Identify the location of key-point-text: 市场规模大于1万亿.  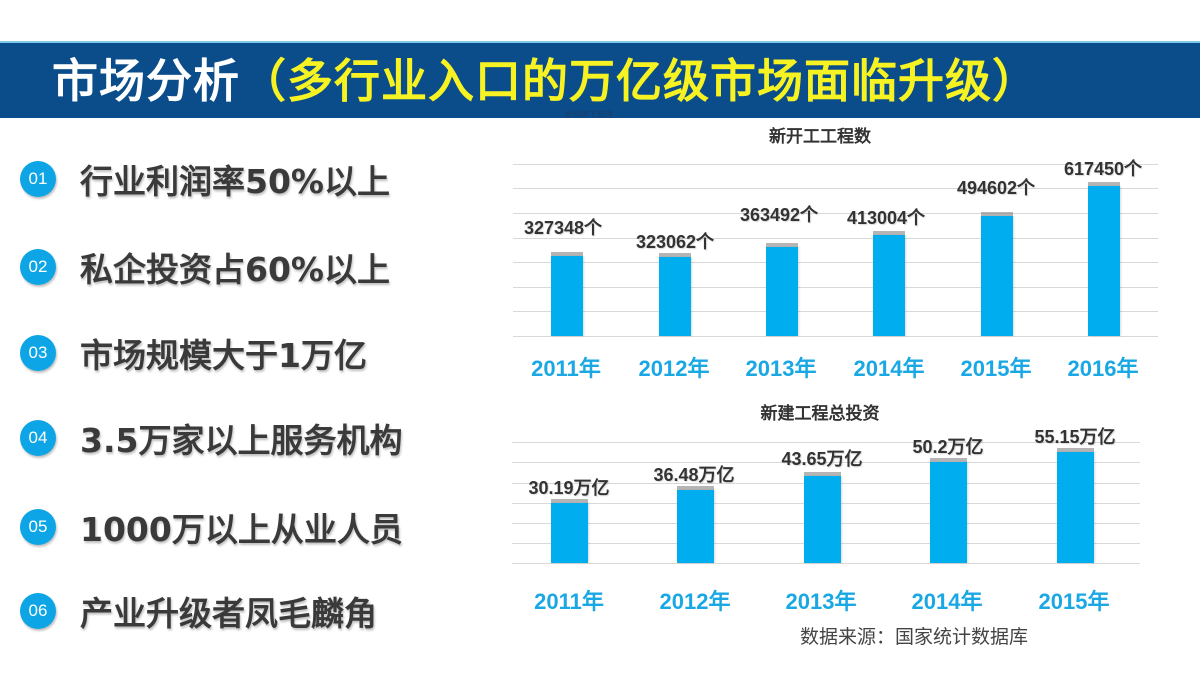
(223, 355).